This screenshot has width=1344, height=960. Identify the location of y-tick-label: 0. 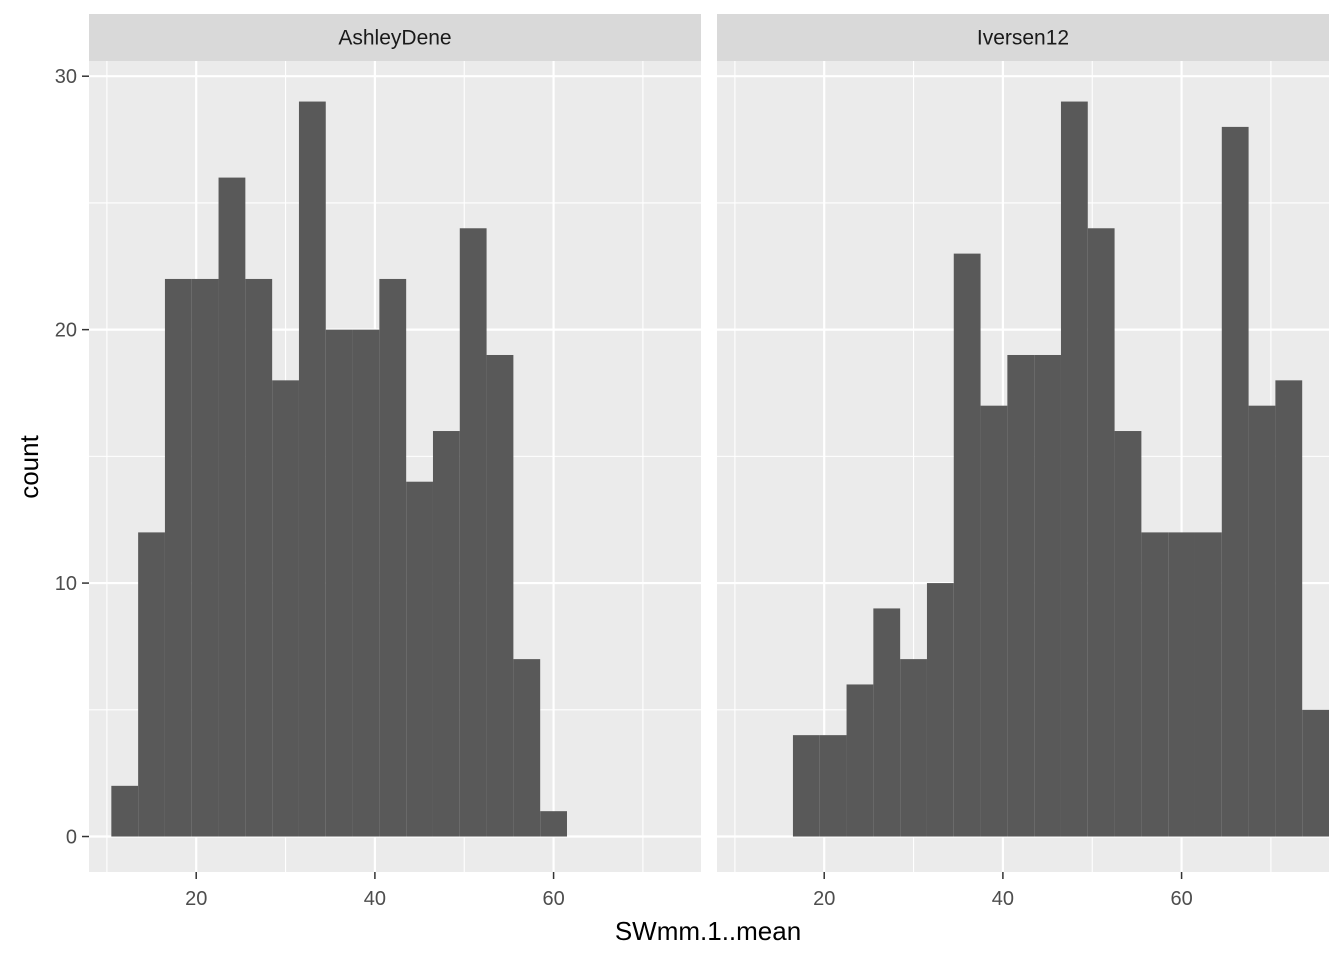
(71, 838).